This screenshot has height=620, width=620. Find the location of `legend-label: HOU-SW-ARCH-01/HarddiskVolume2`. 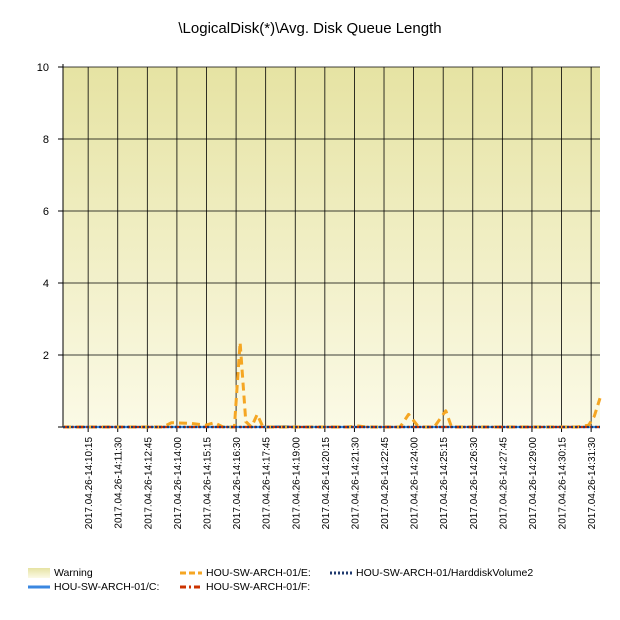

legend-label: HOU-SW-ARCH-01/HarddiskVolume2 is located at coordinates (445, 573).